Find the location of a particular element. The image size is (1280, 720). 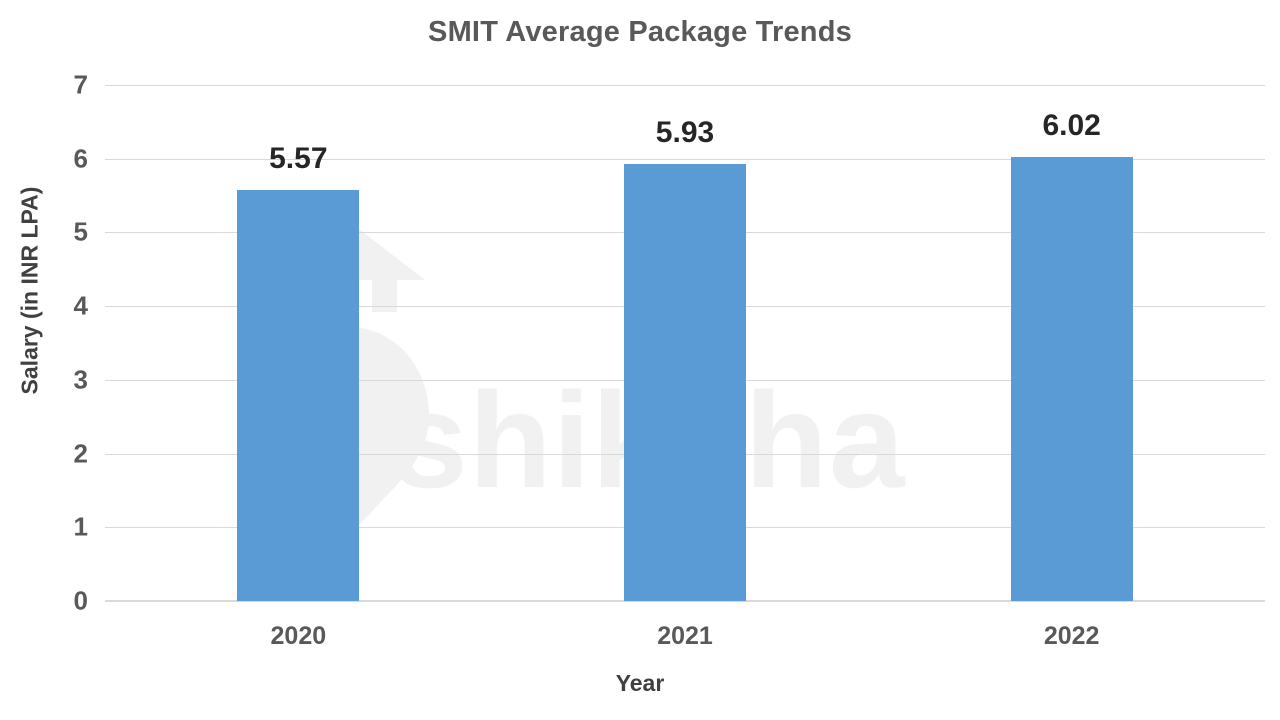

y-axis: 0 1 2 3 4 5 6 7 is located at coordinates (64, 343).